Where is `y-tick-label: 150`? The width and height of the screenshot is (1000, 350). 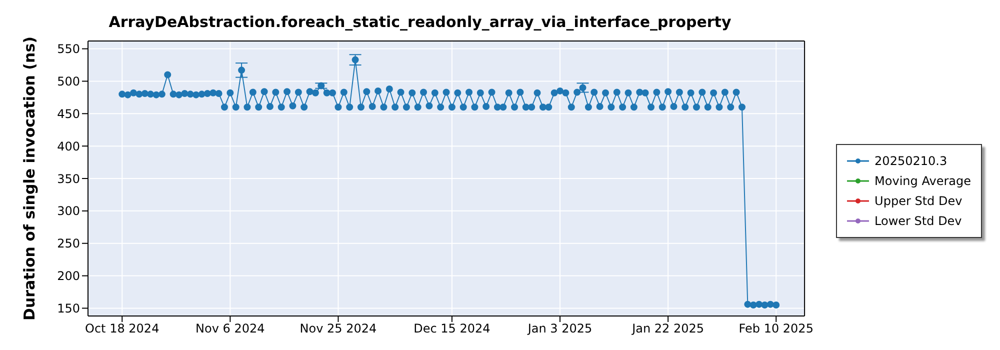 y-tick-label: 150 is located at coordinates (68, 308).